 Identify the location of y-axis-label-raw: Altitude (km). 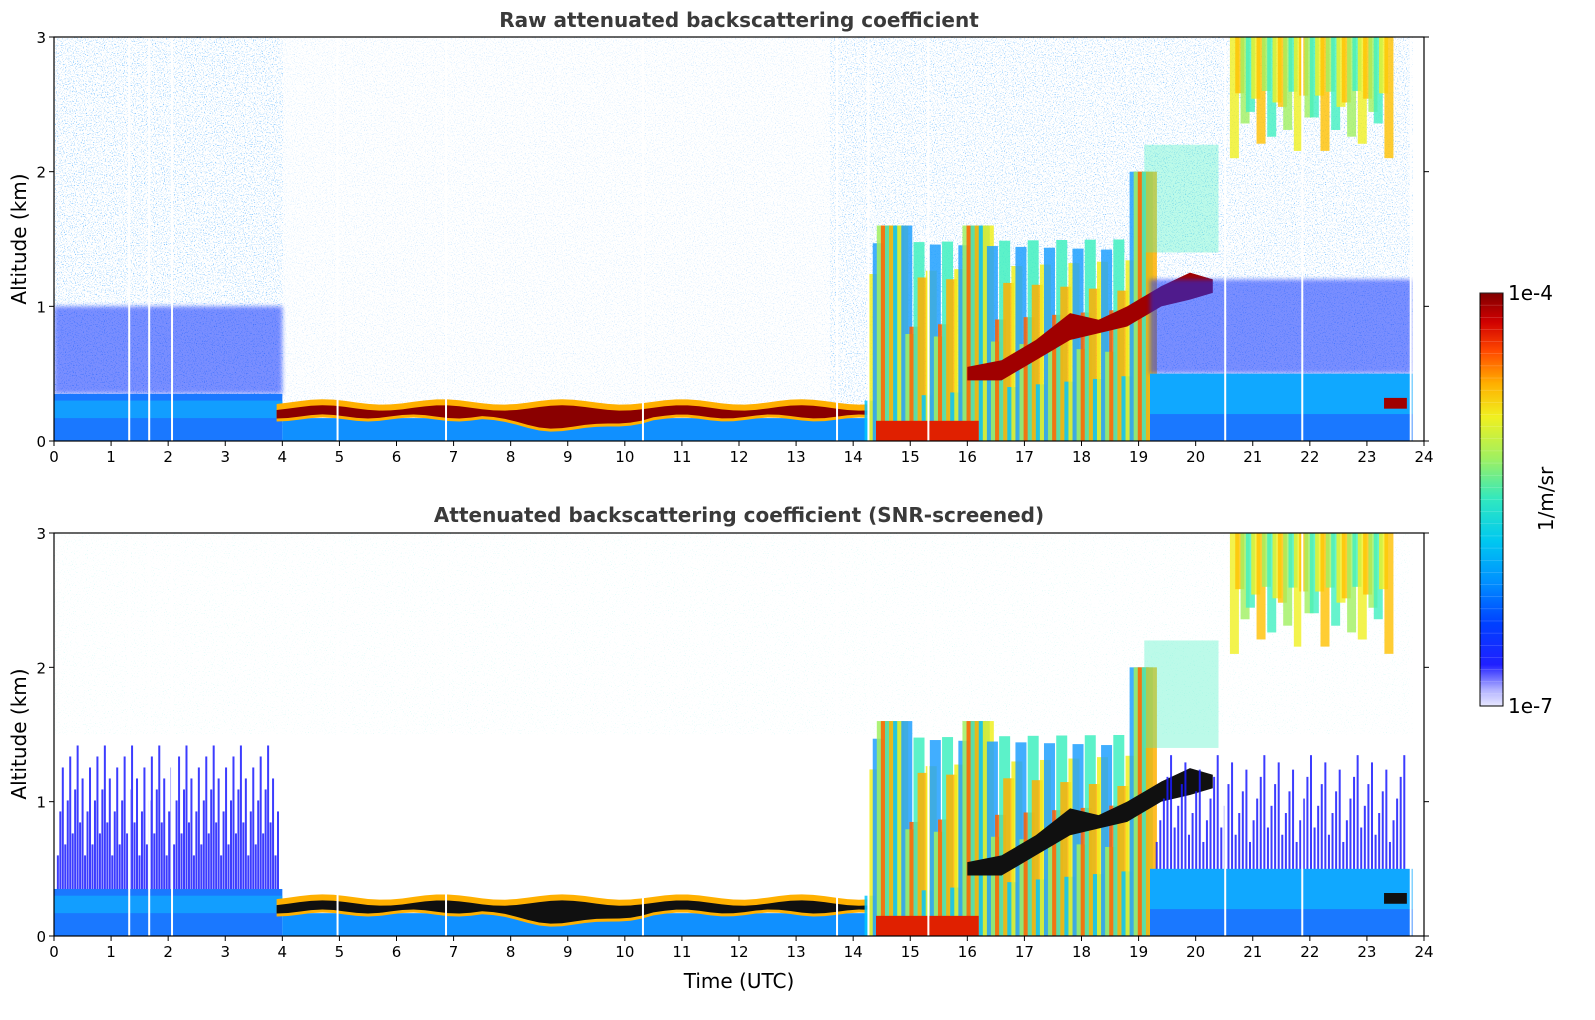
(19, 238).